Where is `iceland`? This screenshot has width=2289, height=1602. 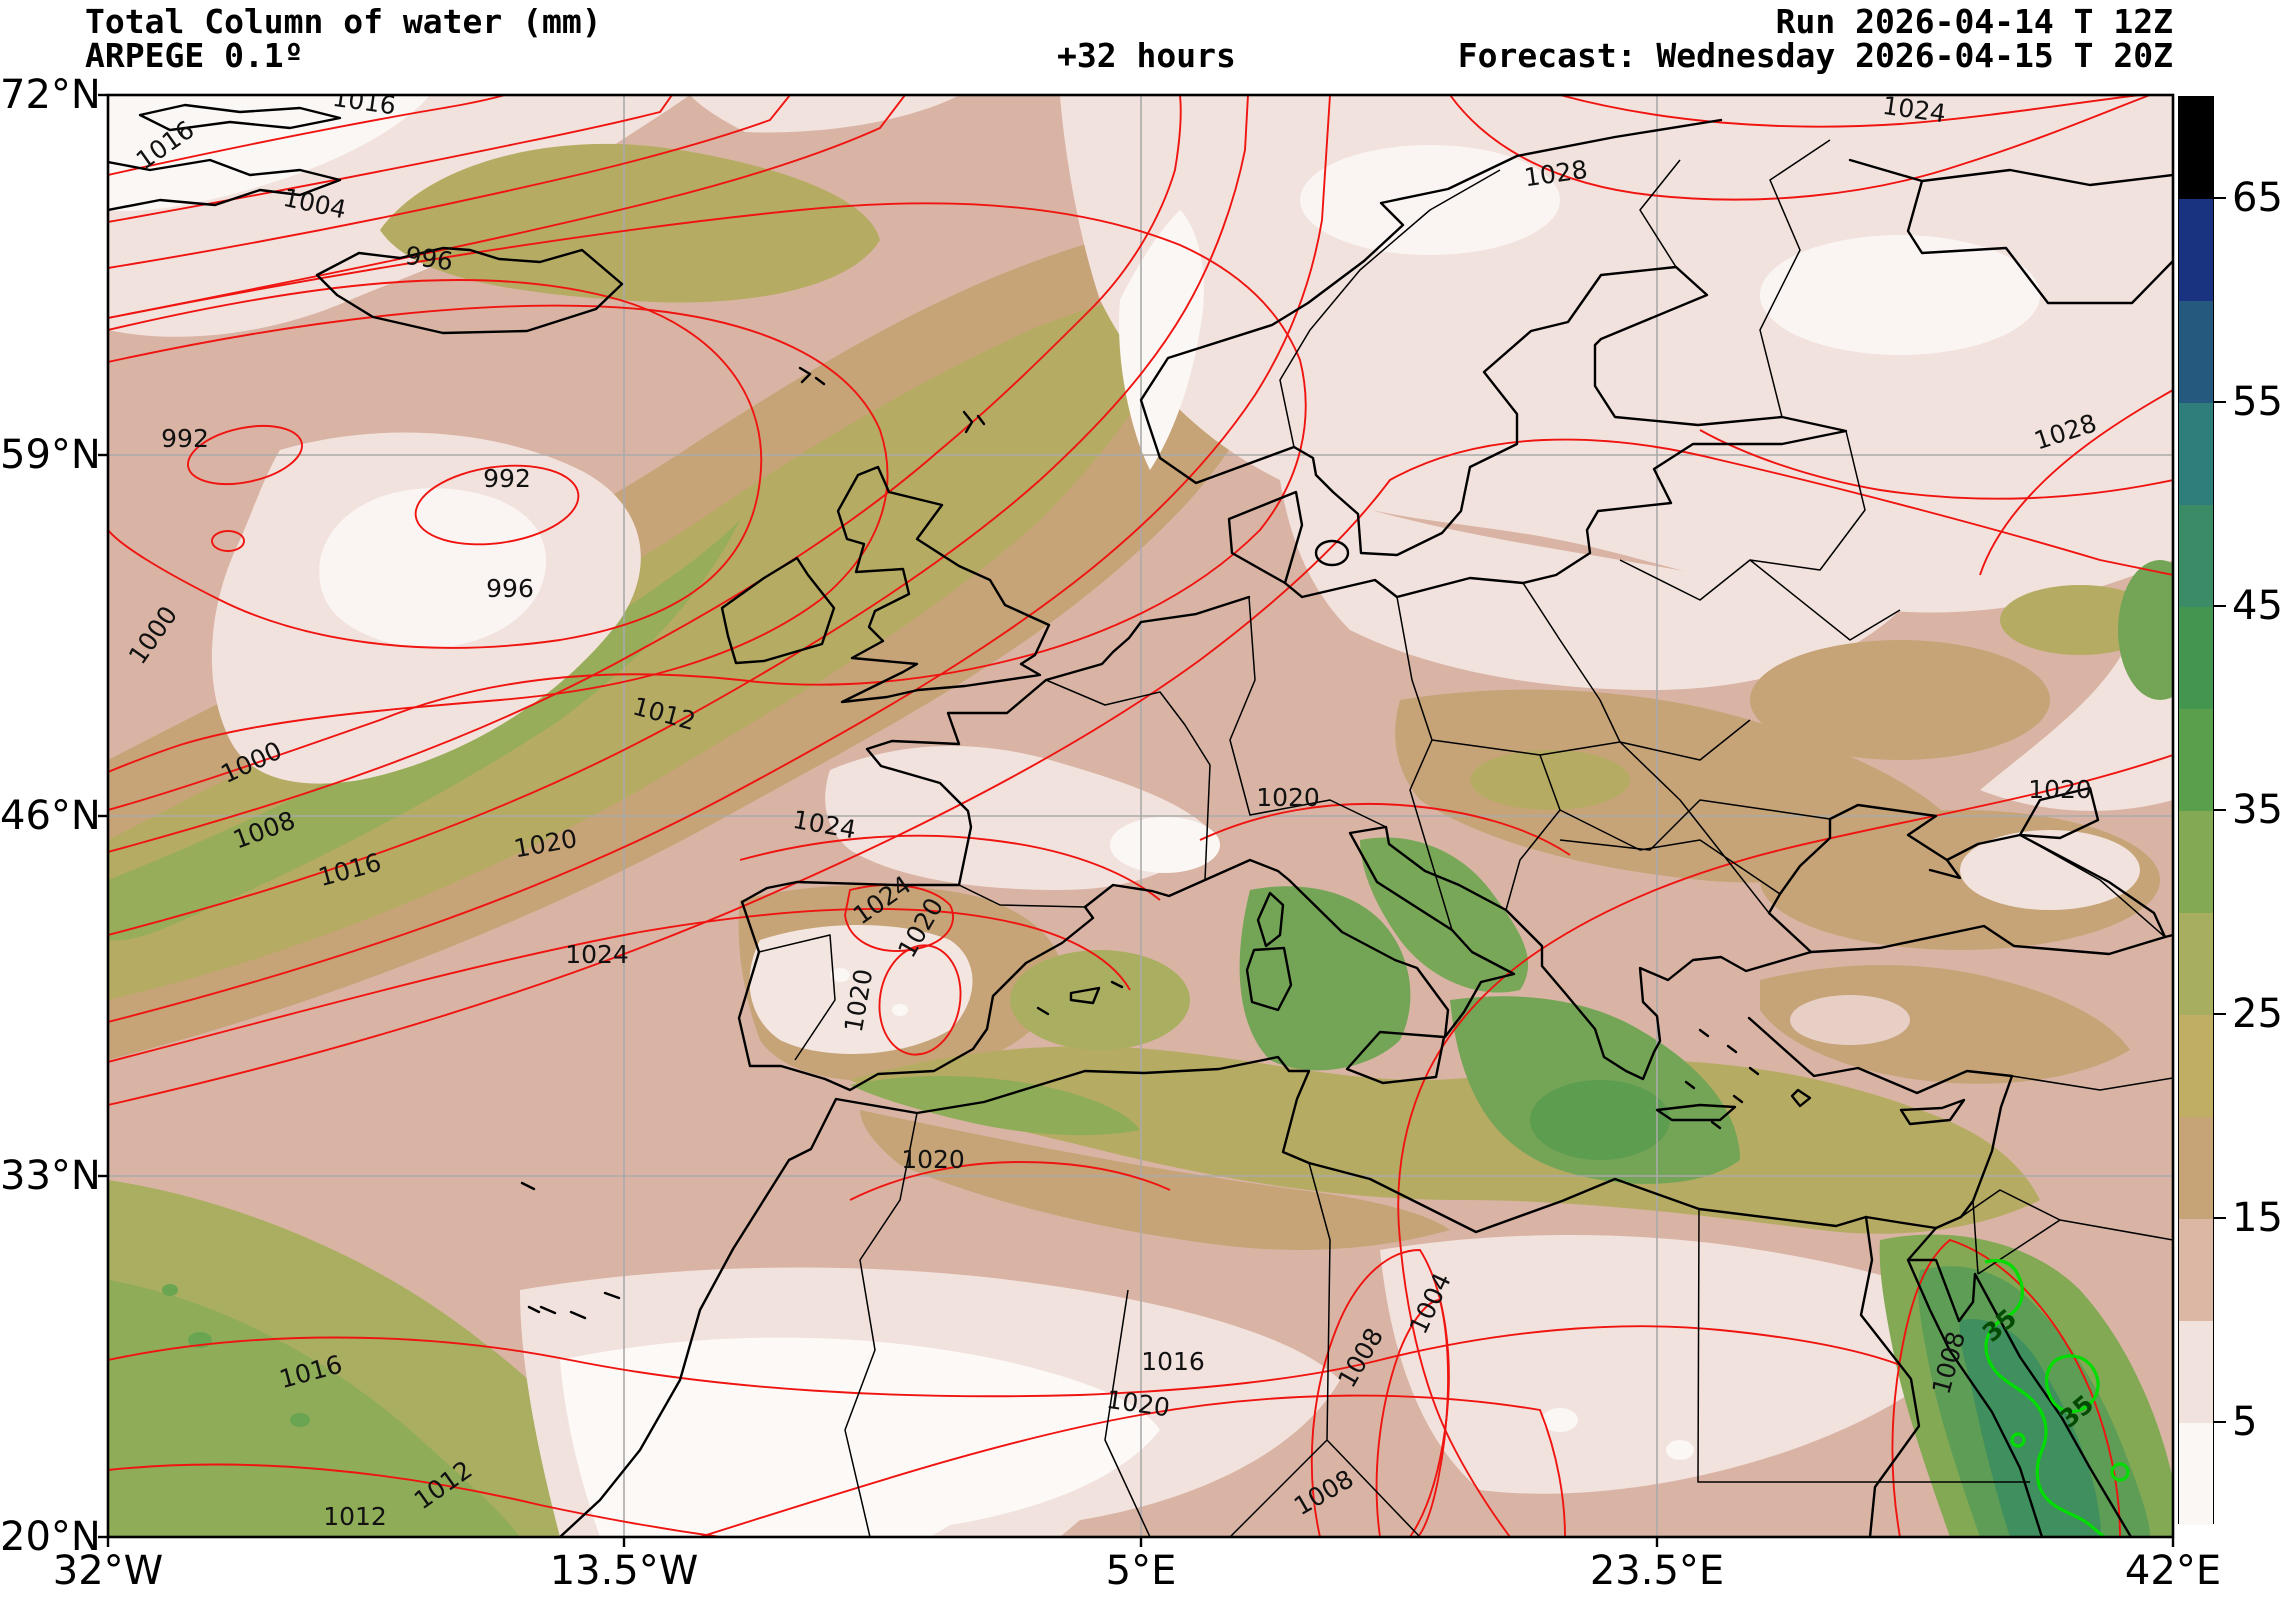 iceland is located at coordinates (469, 290).